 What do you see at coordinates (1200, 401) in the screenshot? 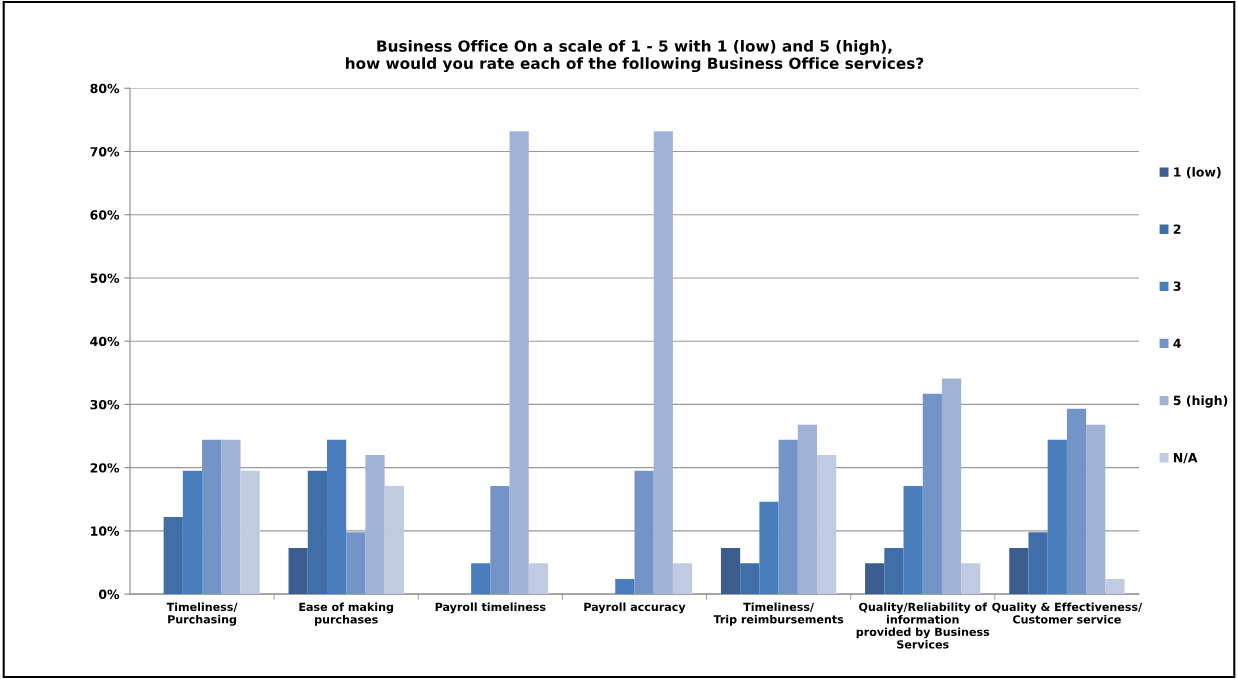
I see `legend-label: 5 (high)` at bounding box center [1200, 401].